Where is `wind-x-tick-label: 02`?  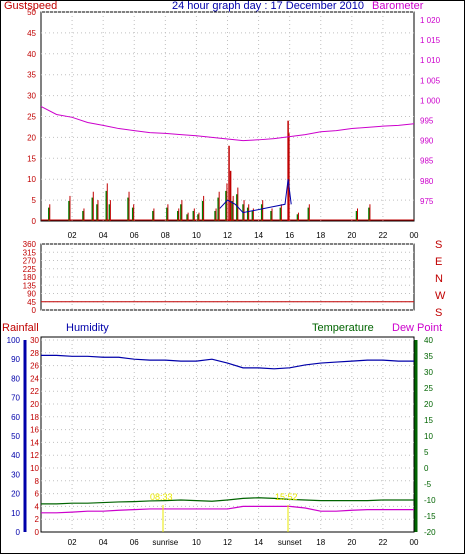
wind-x-tick-label: 02 is located at coordinates (72, 235).